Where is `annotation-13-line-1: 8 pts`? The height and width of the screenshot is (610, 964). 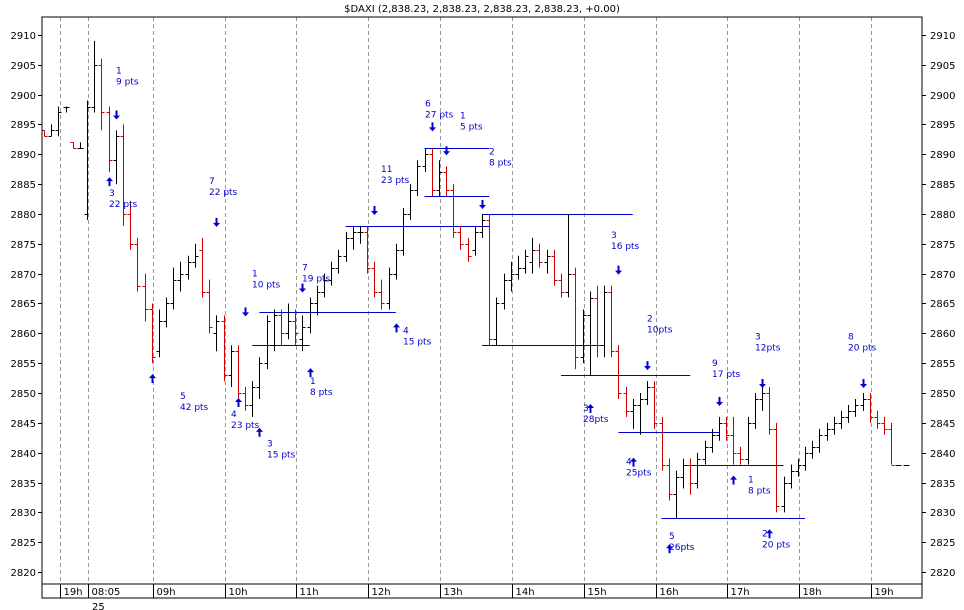
annotation-13-line-1: 8 pts is located at coordinates (500, 163).